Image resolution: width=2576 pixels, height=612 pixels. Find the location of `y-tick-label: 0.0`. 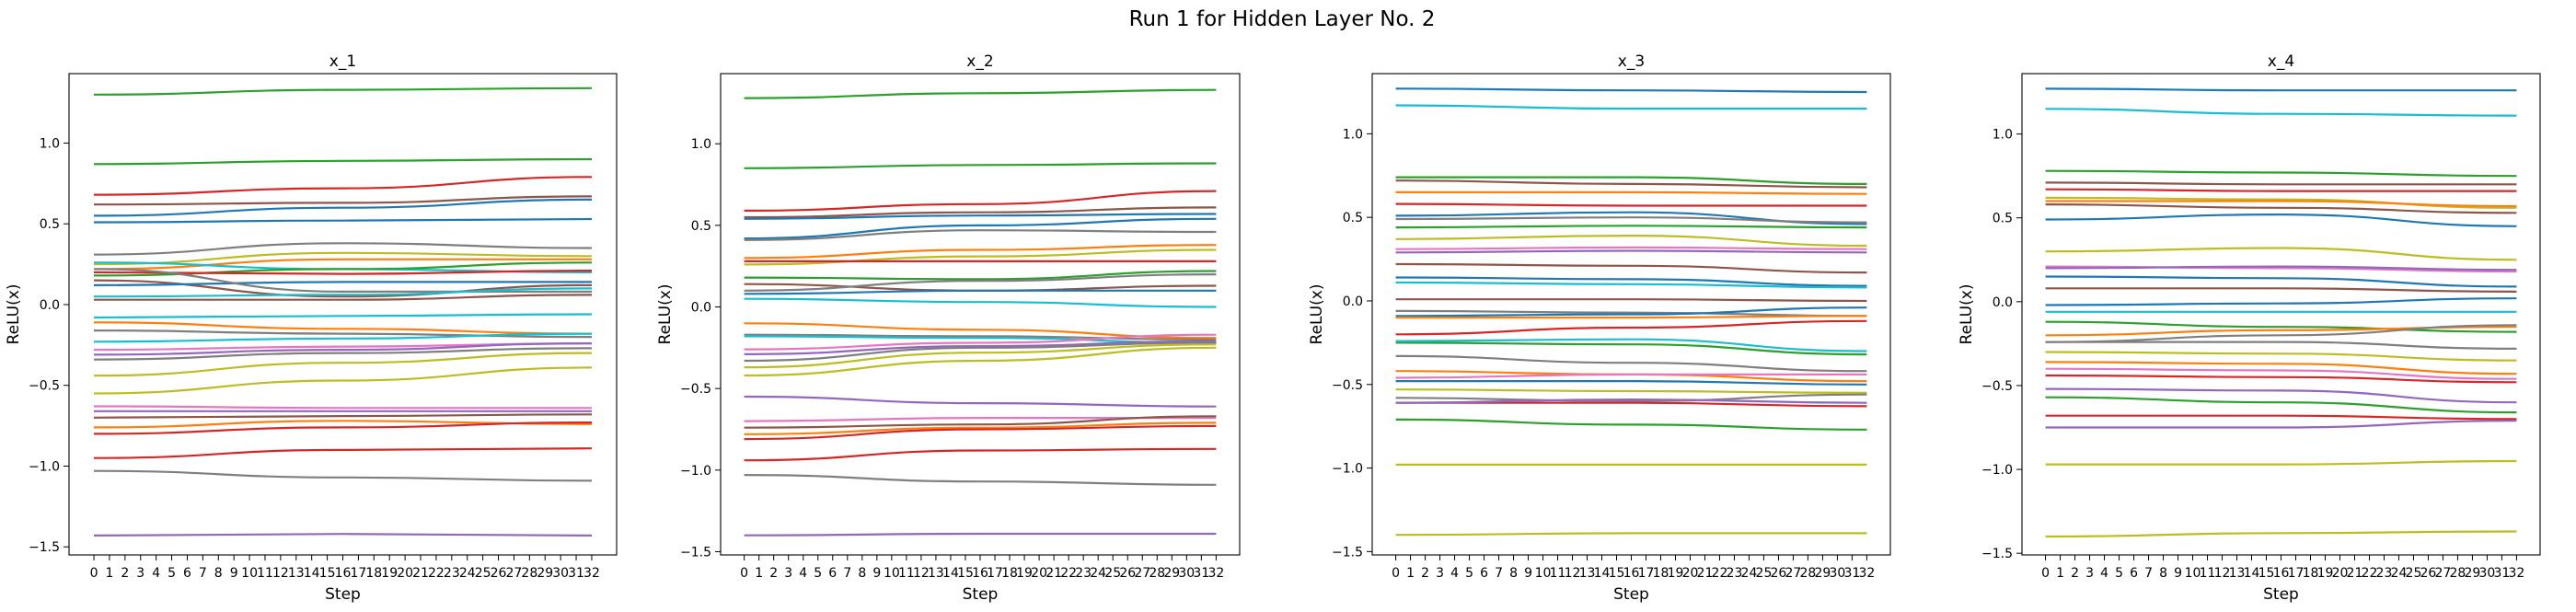

y-tick-label: 0.0 is located at coordinates (1353, 301).